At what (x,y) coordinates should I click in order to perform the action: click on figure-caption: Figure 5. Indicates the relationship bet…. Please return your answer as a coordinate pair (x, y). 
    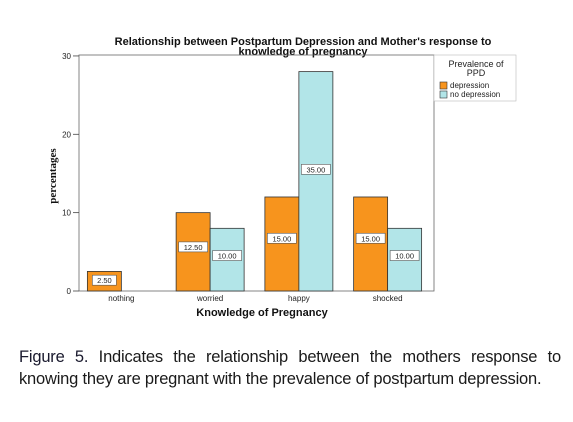
    Looking at the image, I should click on (290, 368).